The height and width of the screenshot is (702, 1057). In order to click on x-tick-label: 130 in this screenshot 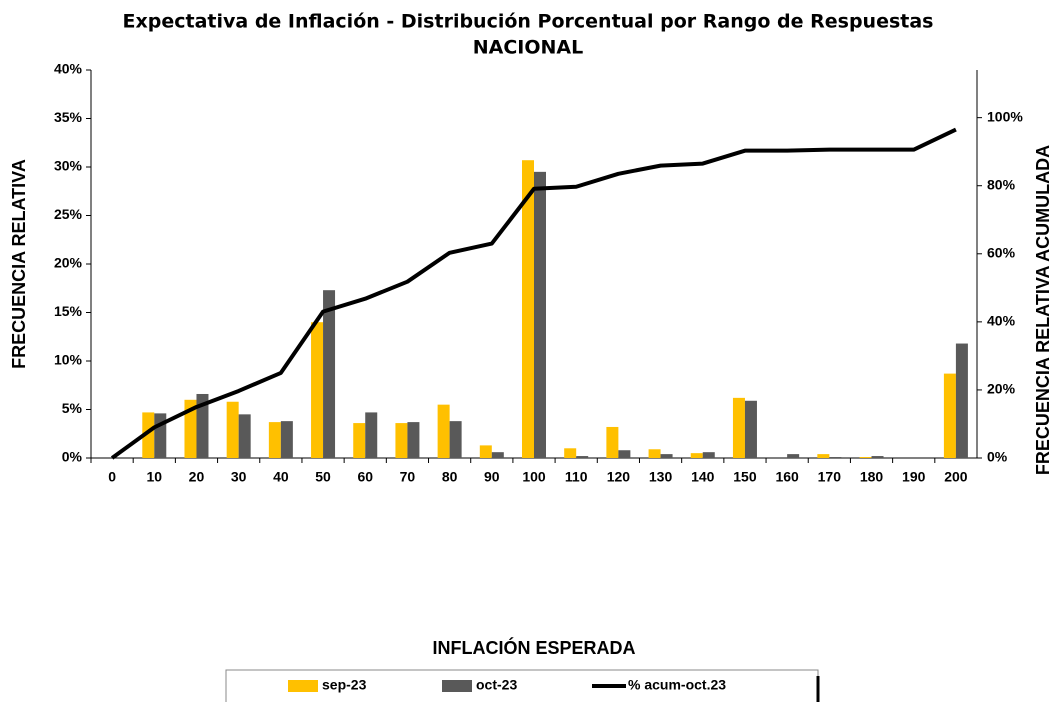, I will do `click(661, 477)`.